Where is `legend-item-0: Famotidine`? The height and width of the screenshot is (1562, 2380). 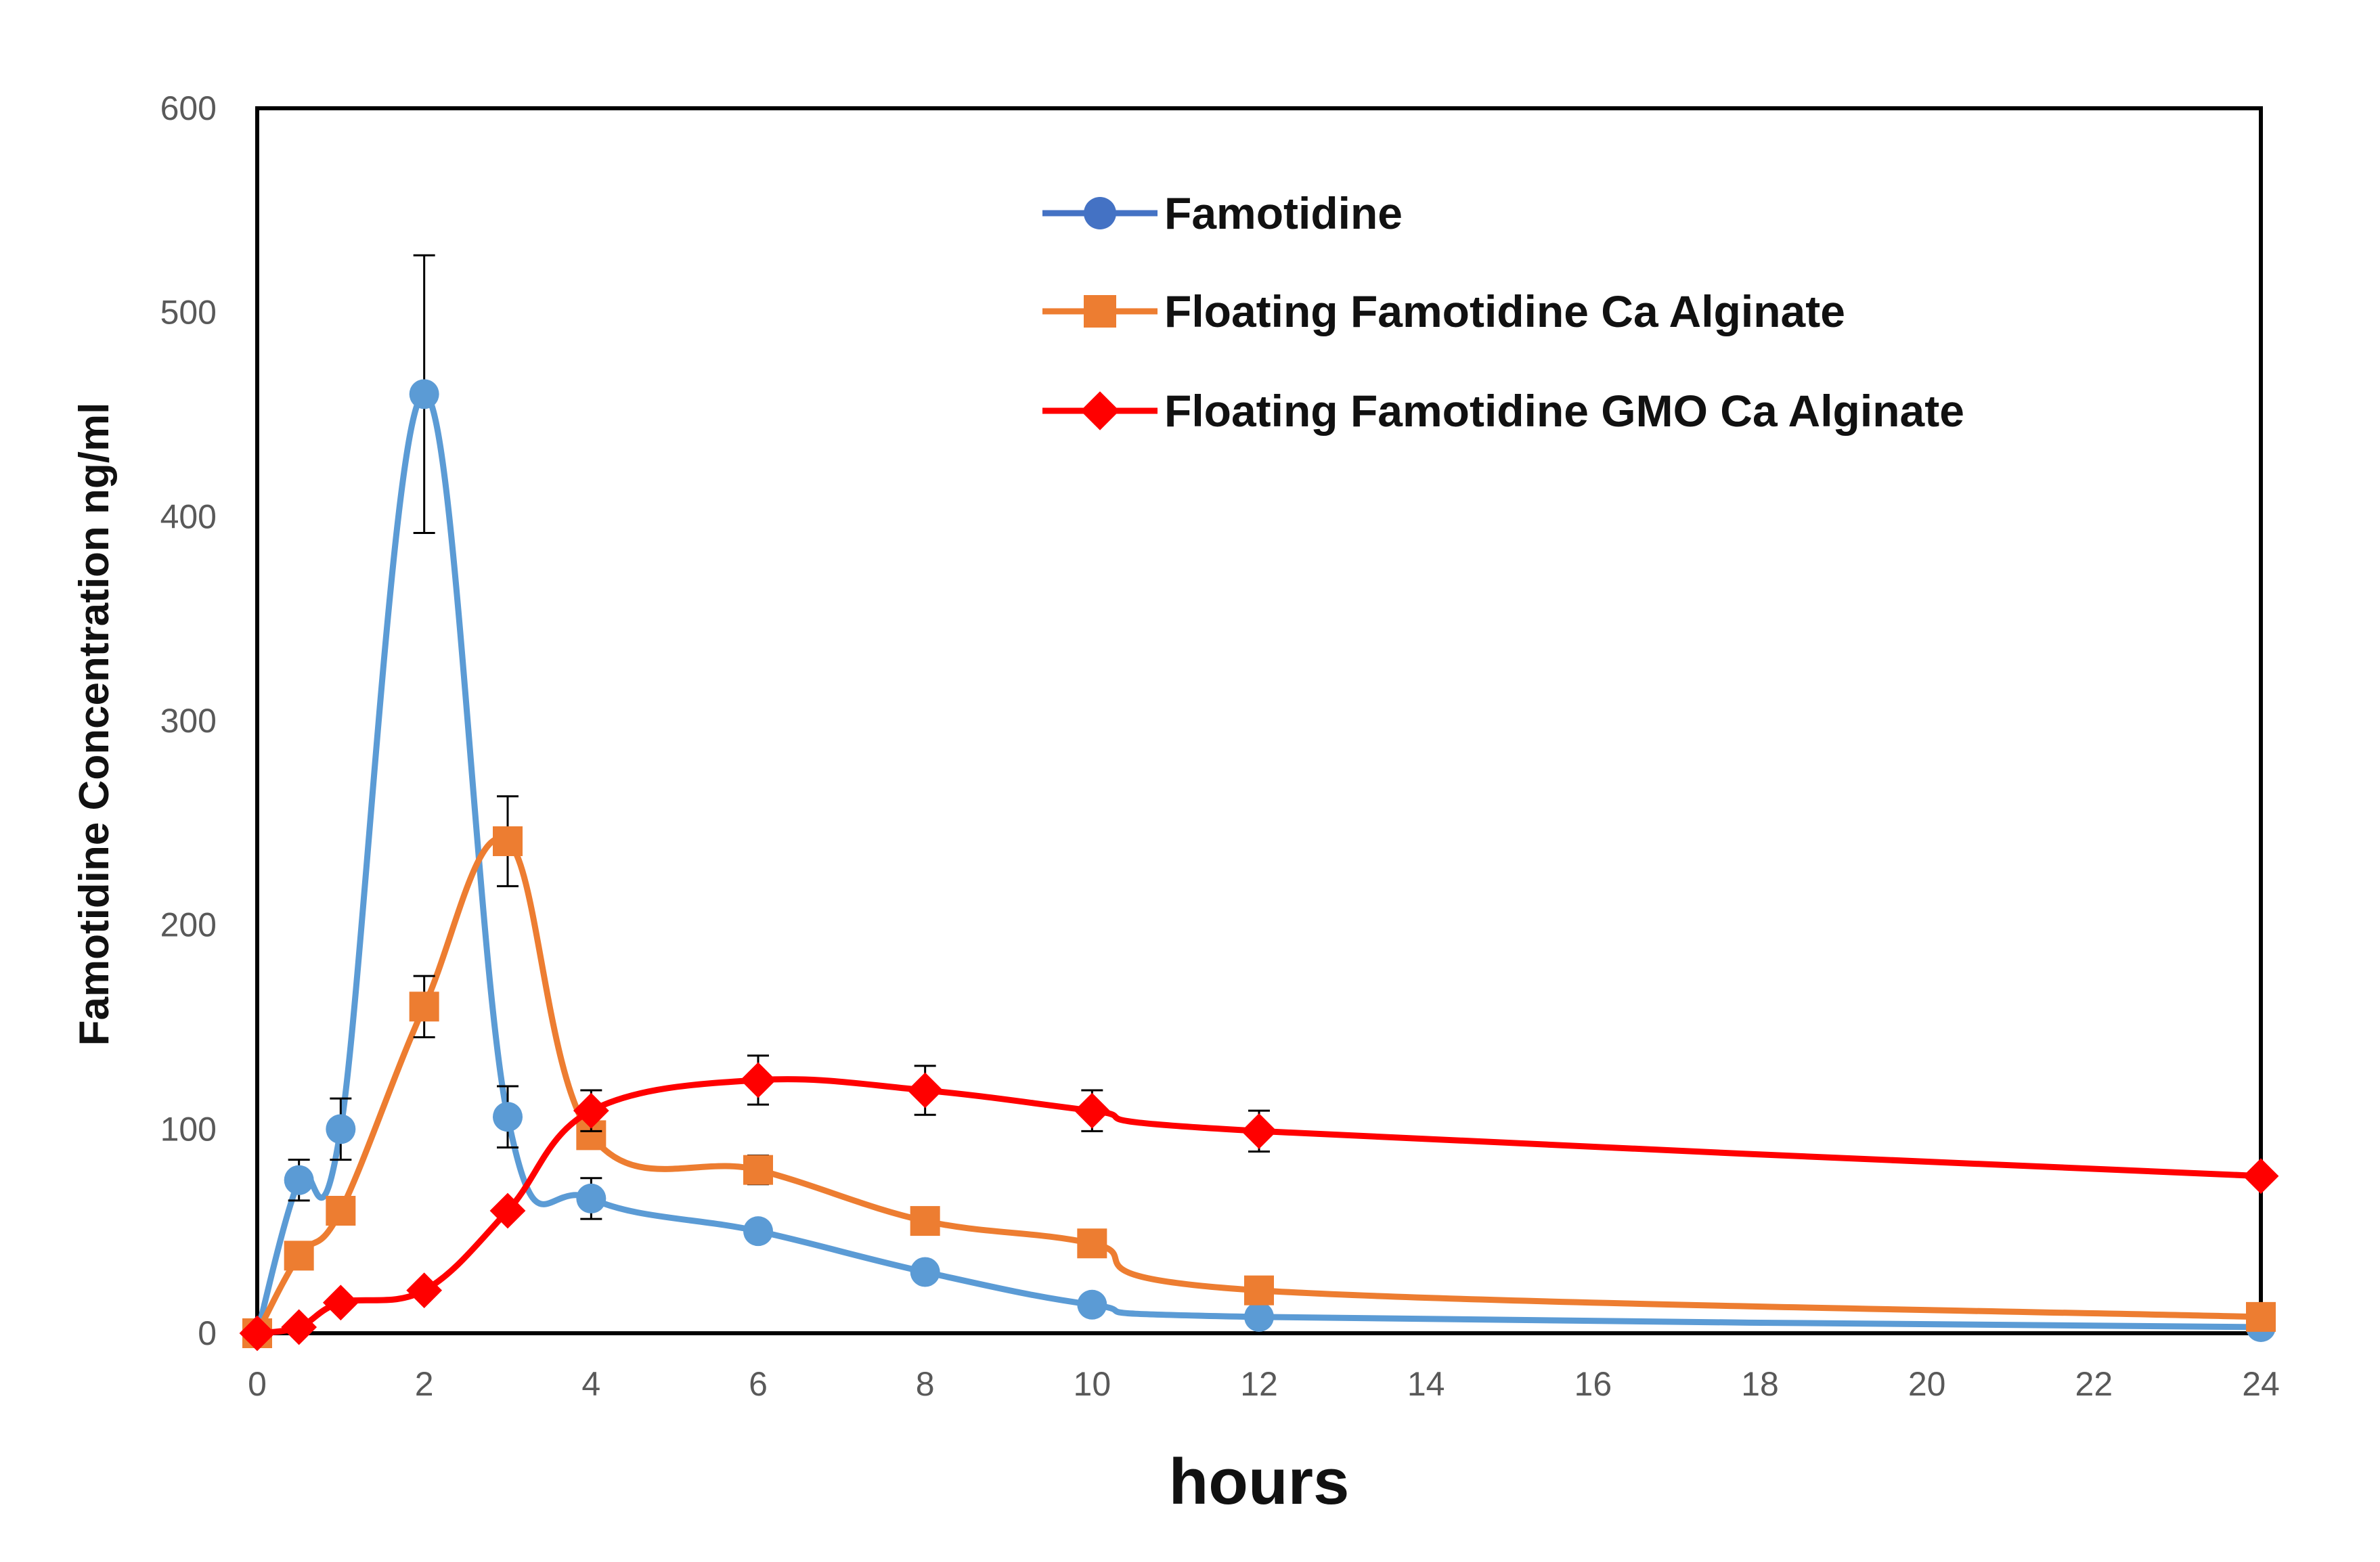
legend-item-0: Famotidine is located at coordinates (1222, 213).